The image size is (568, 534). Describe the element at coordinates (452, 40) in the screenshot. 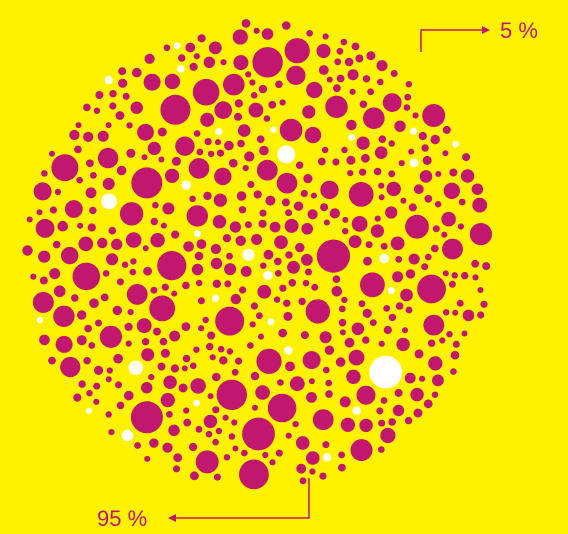

I see `arrow` at that location.